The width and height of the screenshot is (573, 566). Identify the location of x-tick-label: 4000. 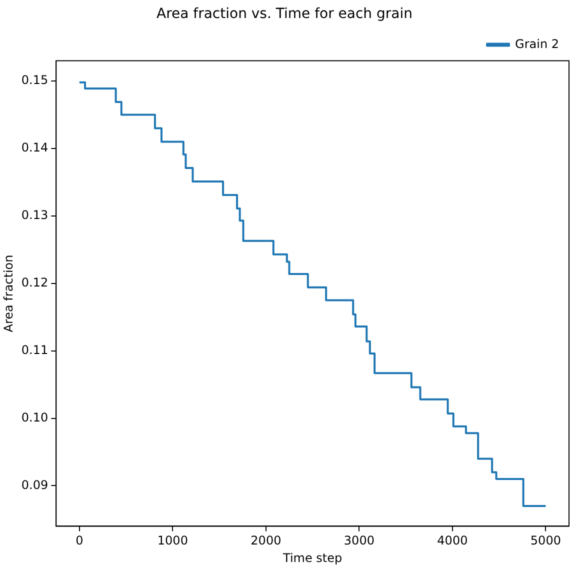
(452, 541).